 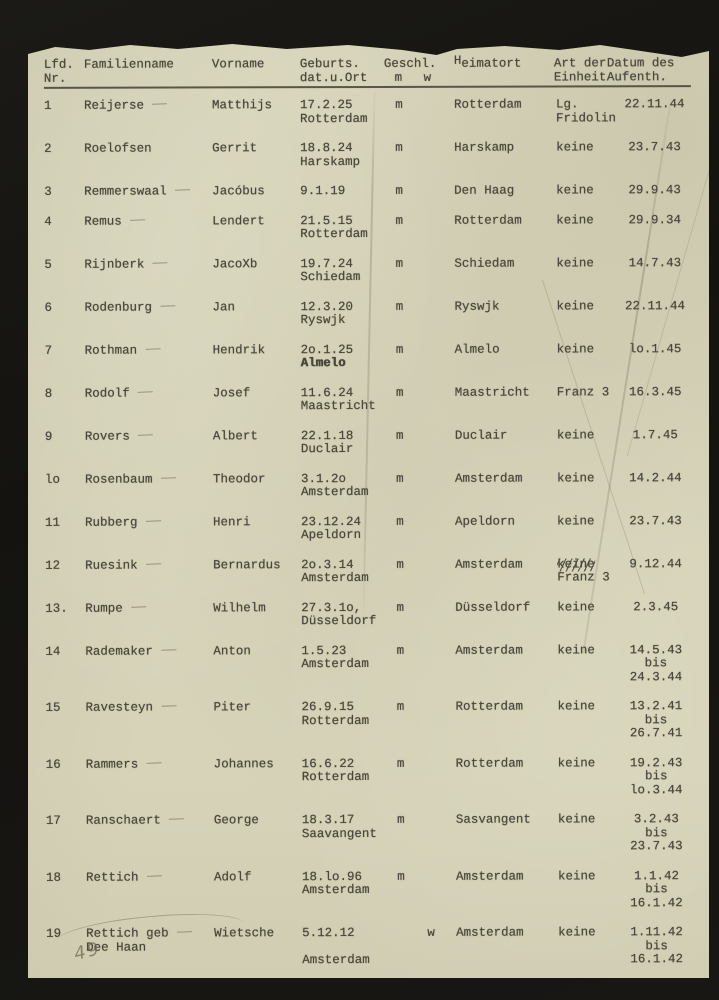 What do you see at coordinates (48, 436) in the screenshot?
I see `cell-nr: 9` at bounding box center [48, 436].